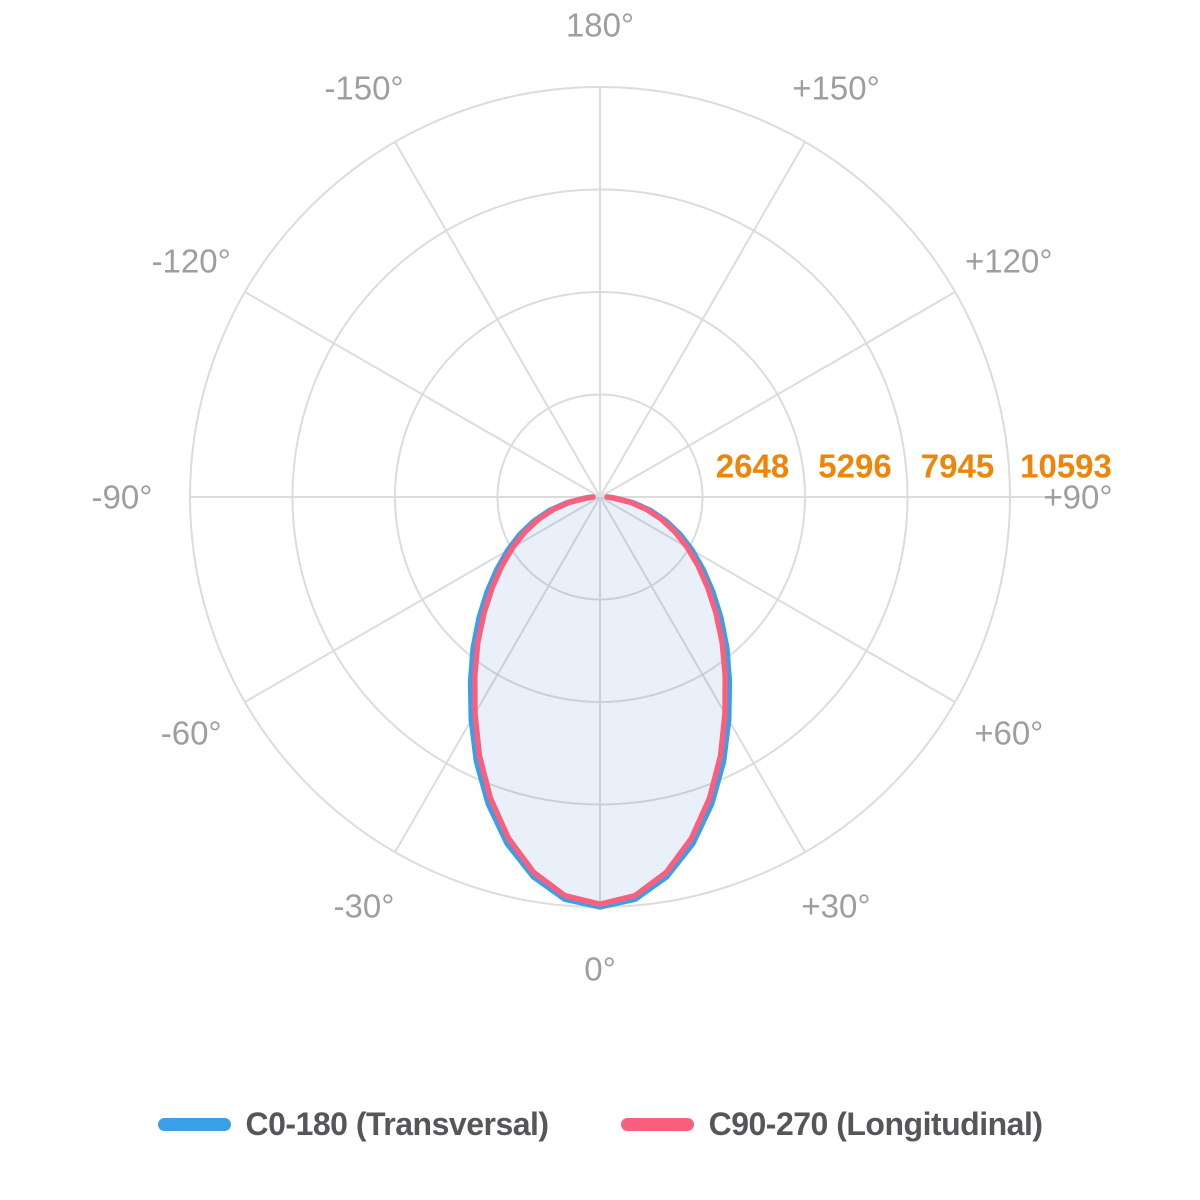  Describe the element at coordinates (752, 466) in the screenshot. I see `ring-value-label: 2648` at that location.